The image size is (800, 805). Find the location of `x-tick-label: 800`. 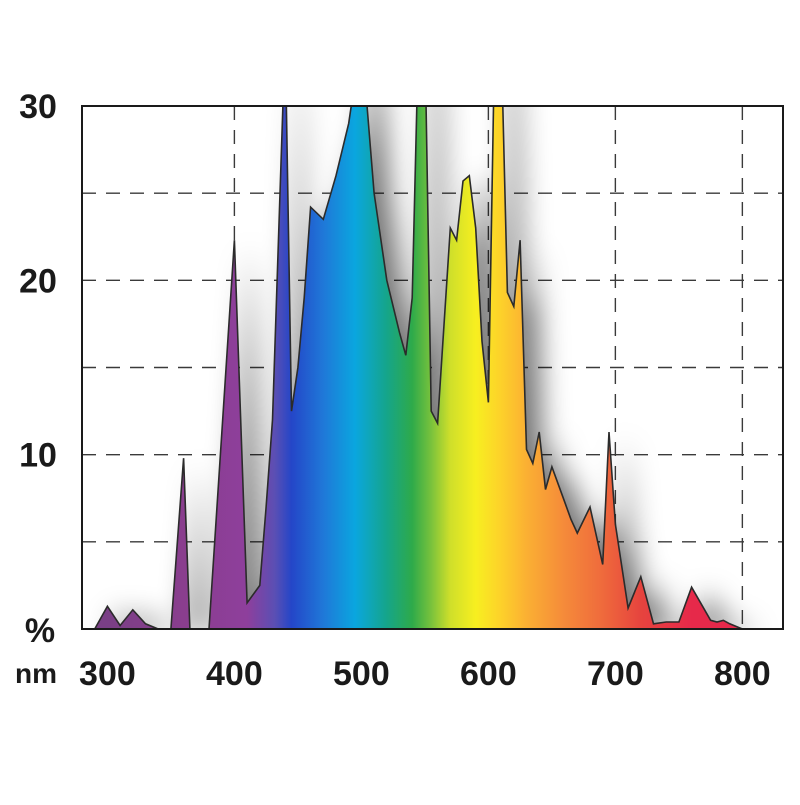

x-tick-label: 800 is located at coordinates (742, 674).